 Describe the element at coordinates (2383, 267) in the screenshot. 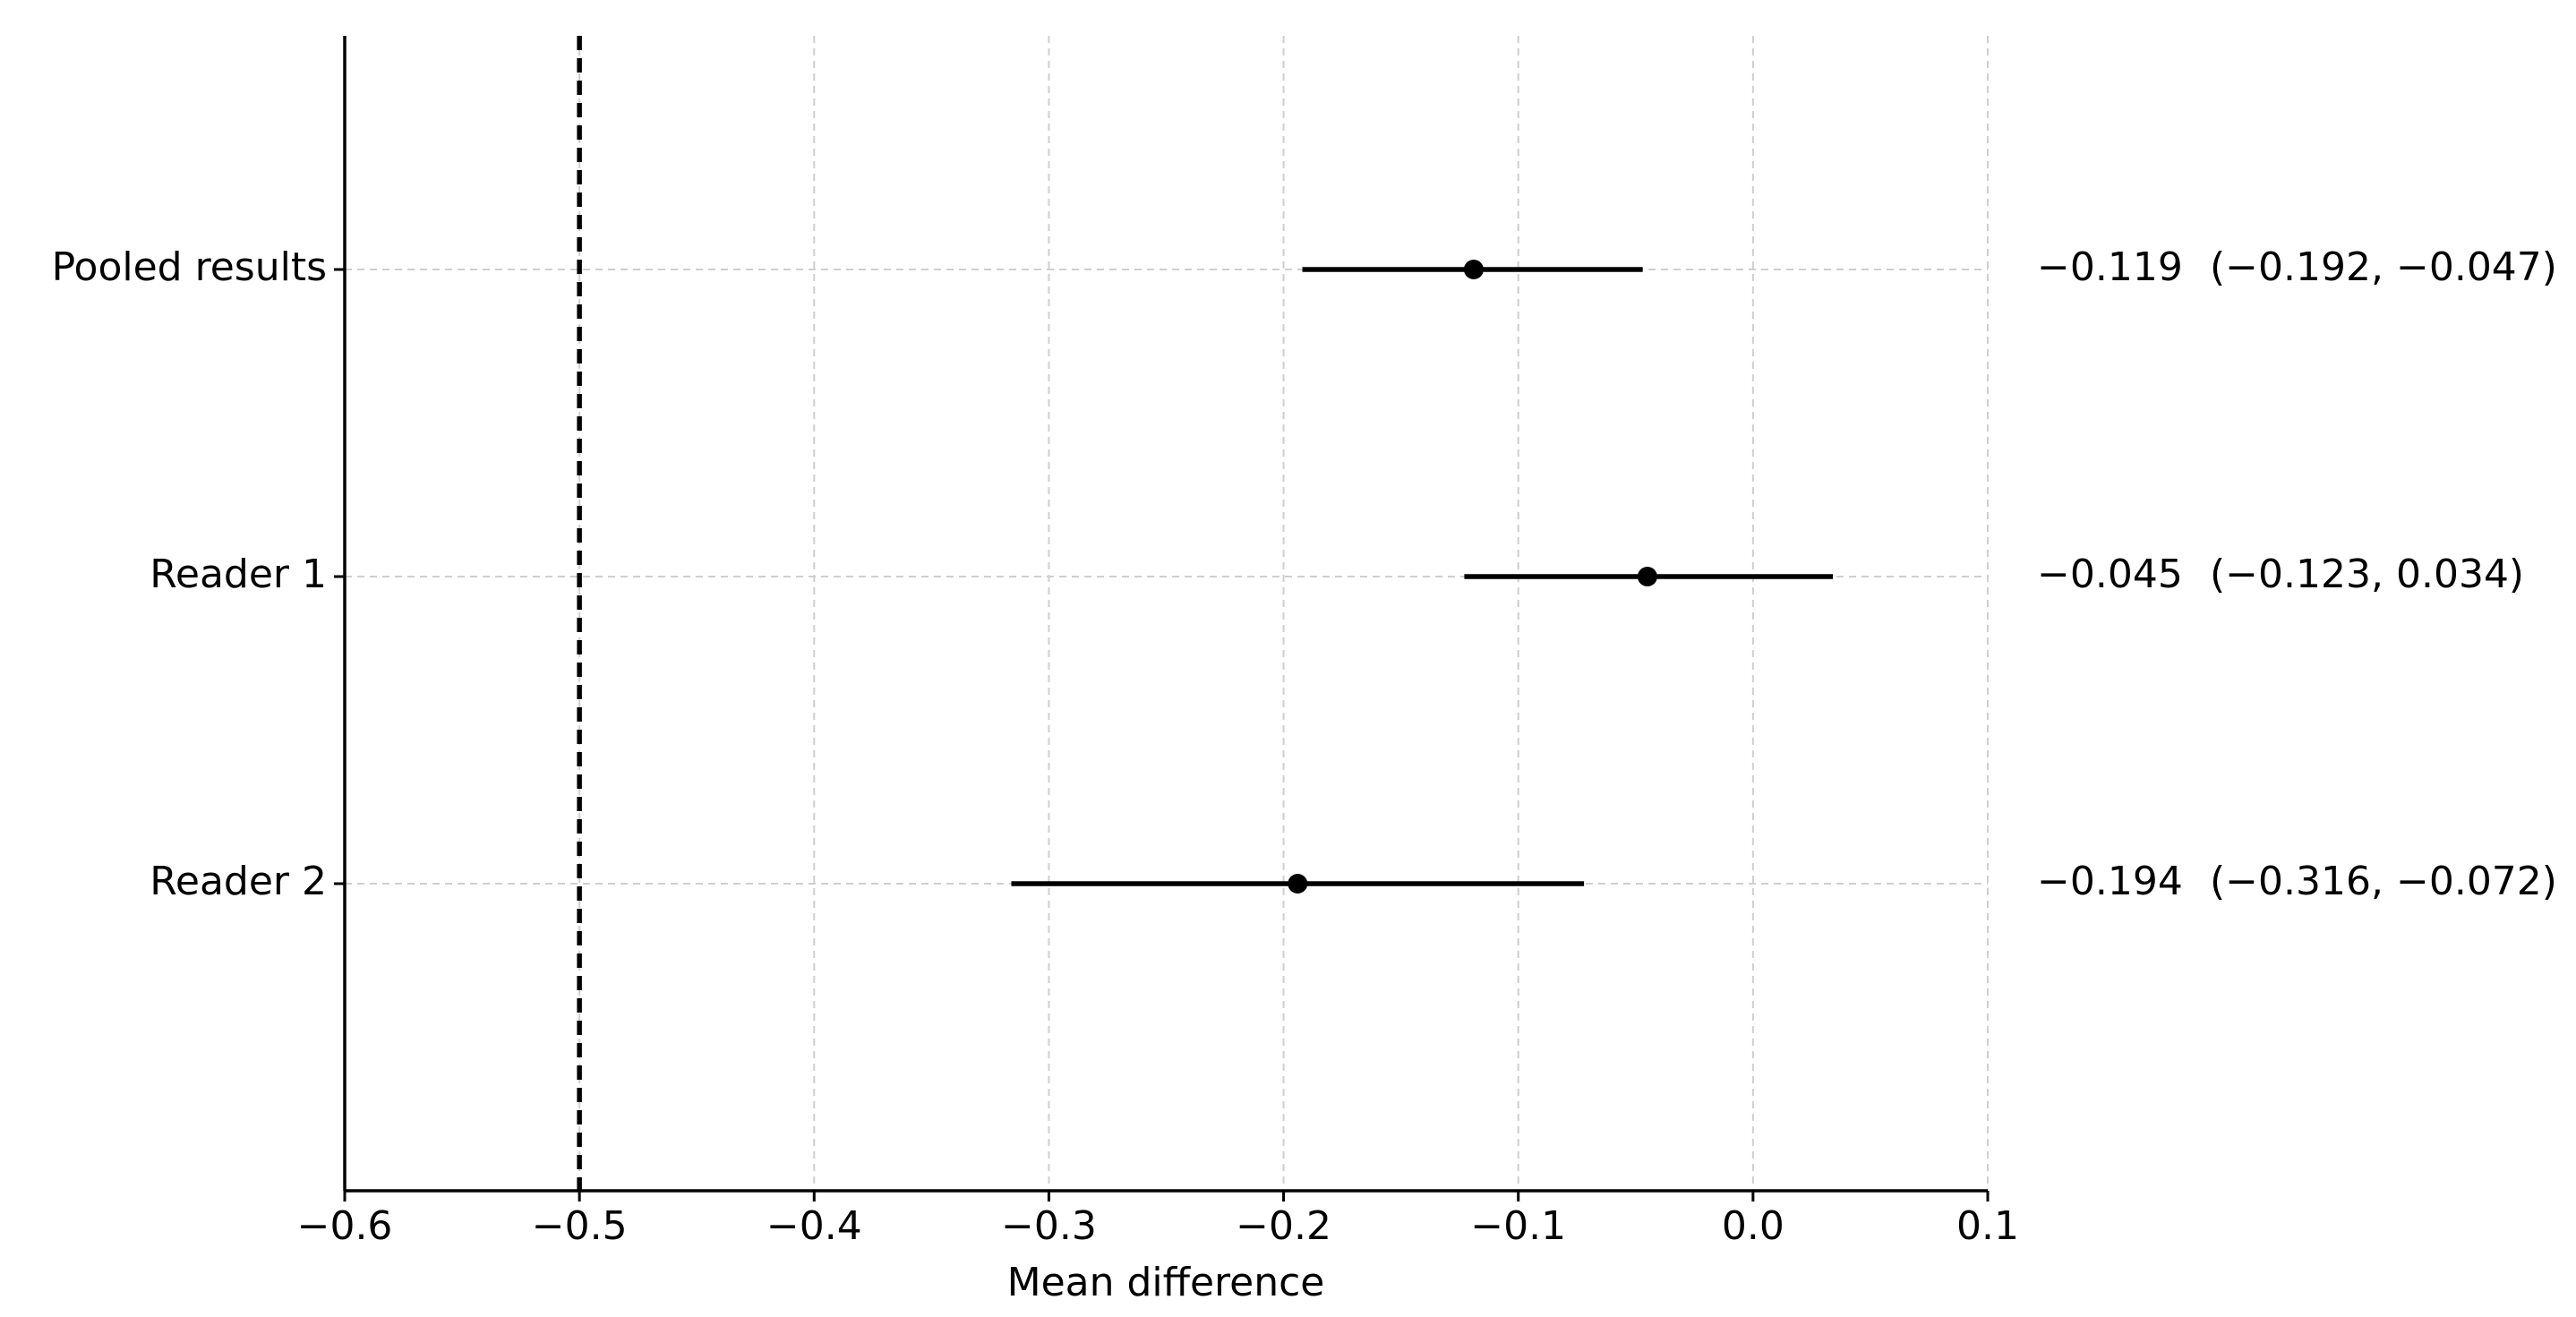

I see `ci-label: (−0.192, −0.047)` at that location.